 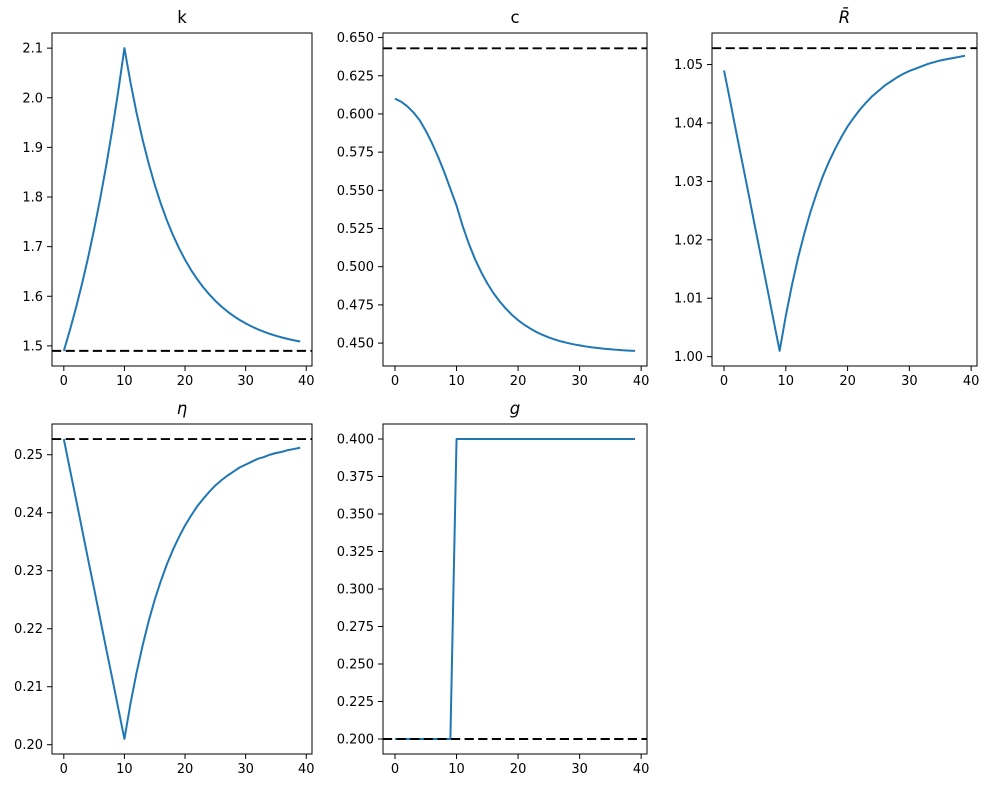 What do you see at coordinates (28, 455) in the screenshot?
I see `y-tick-label: 0.25` at bounding box center [28, 455].